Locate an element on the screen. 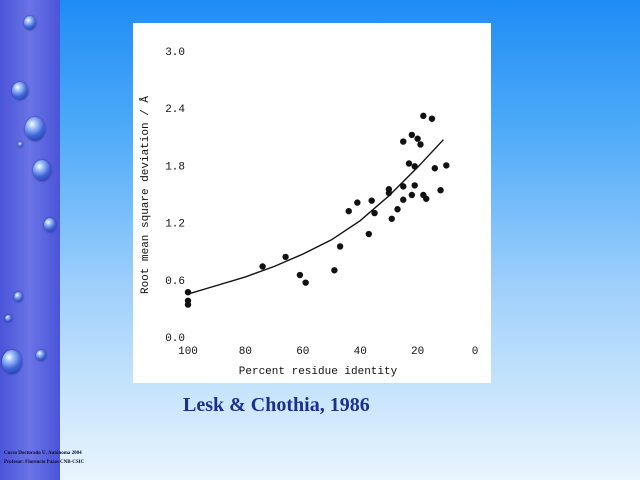 The height and width of the screenshot is (480, 640). x-tick-label: 100 is located at coordinates (188, 352).